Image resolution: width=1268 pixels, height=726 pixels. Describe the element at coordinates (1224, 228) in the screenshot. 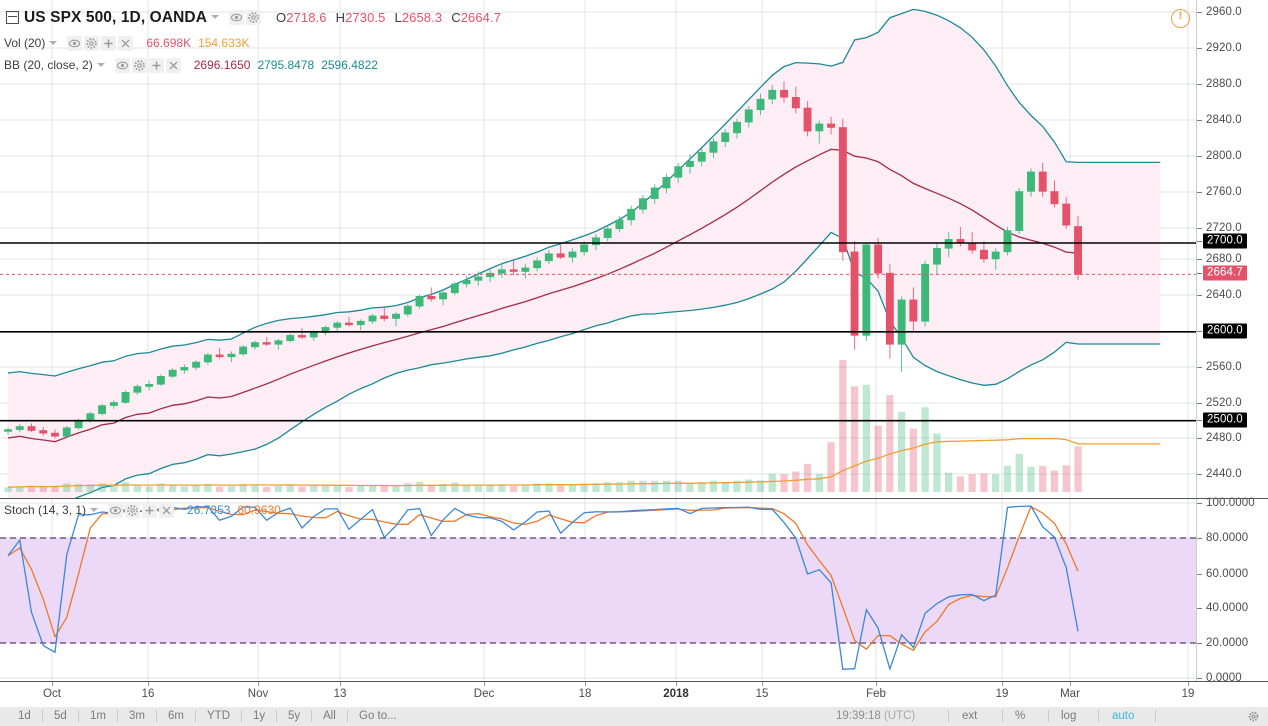

I see `price-axis-label: 2720.0` at that location.